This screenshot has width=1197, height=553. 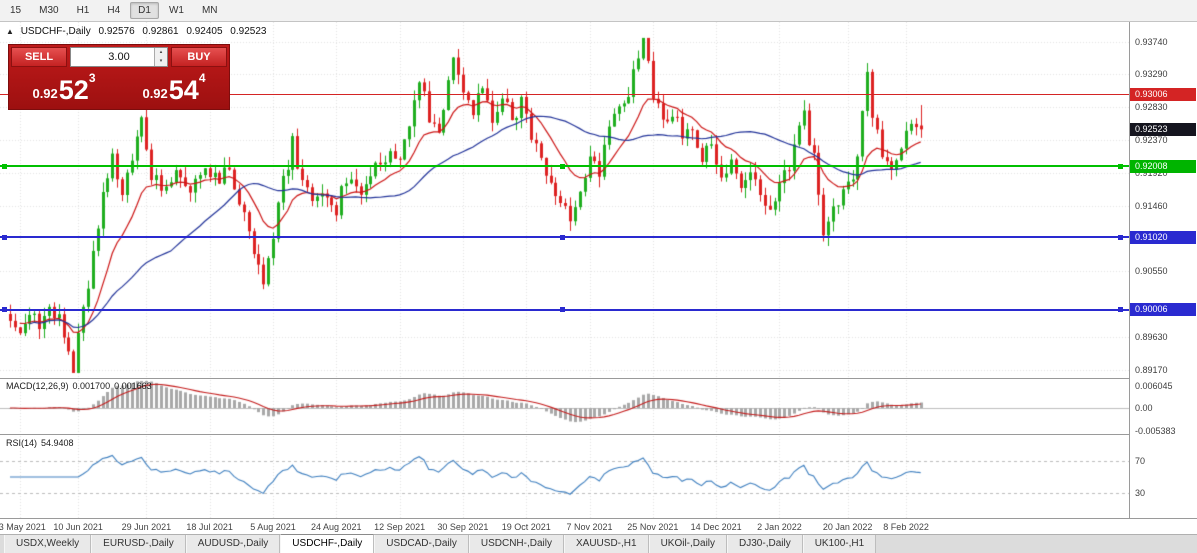 I want to click on current-price-badge: 0.92523, so click(x=1163, y=129).